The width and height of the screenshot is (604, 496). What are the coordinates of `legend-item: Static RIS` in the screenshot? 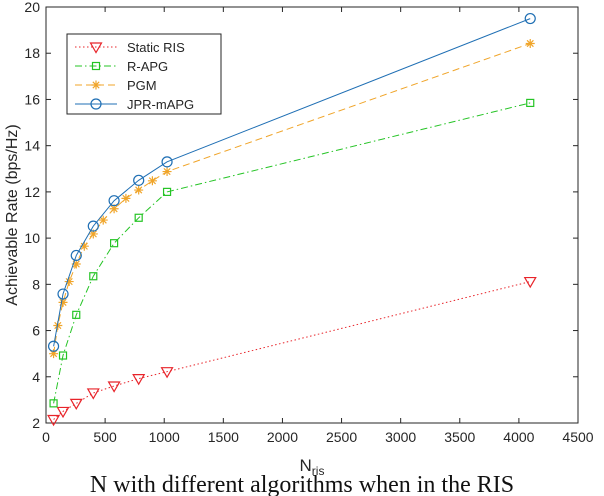 It's located at (130, 47).